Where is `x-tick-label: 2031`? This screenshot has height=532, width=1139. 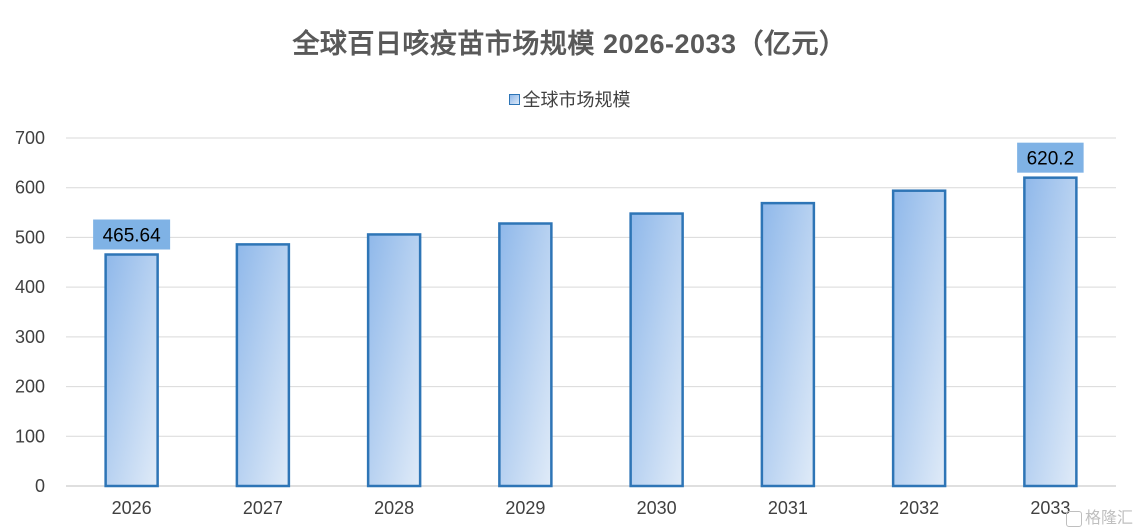
x-tick-label: 2031 is located at coordinates (788, 508).